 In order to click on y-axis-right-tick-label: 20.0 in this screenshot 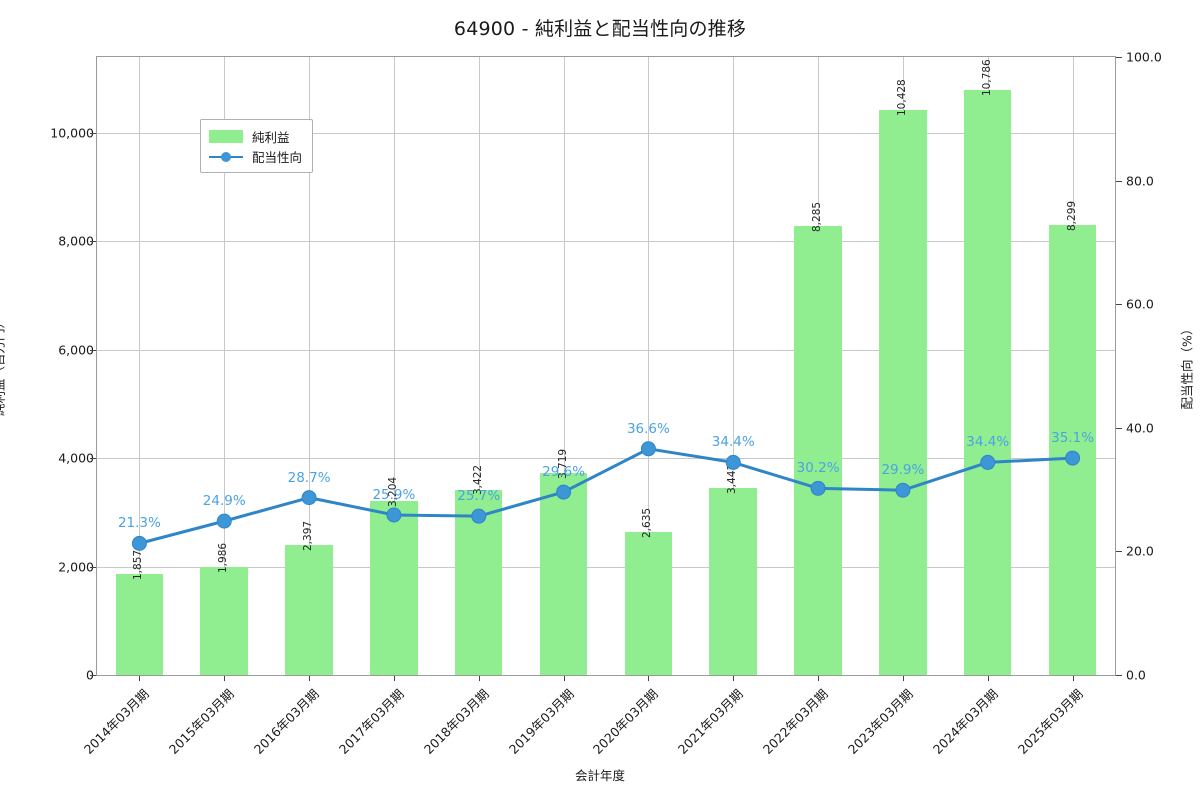, I will do `click(1140, 551)`.